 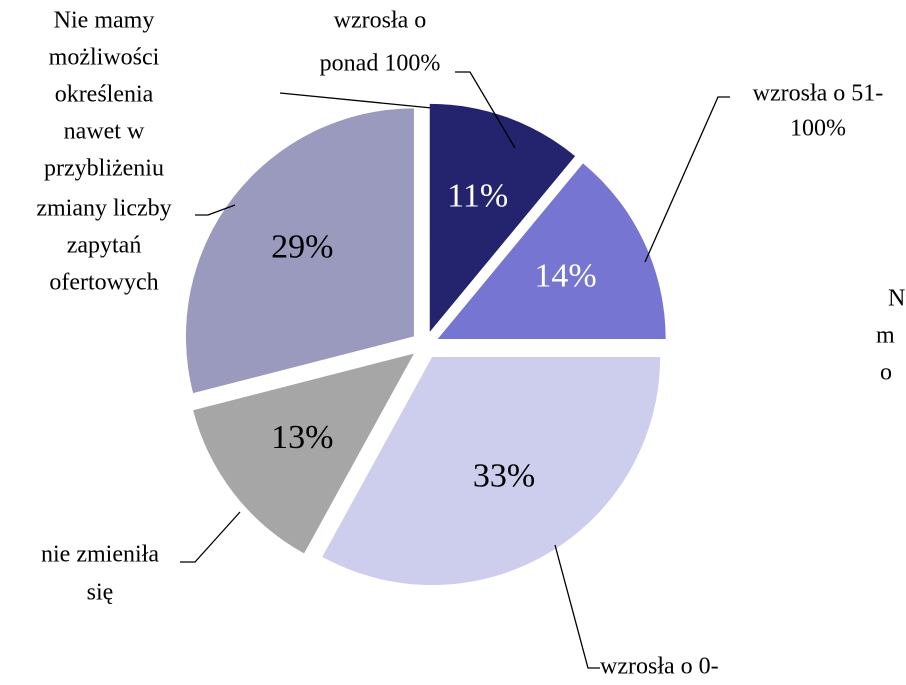 What do you see at coordinates (380, 64) in the screenshot?
I see `category-label: ponad 100%` at bounding box center [380, 64].